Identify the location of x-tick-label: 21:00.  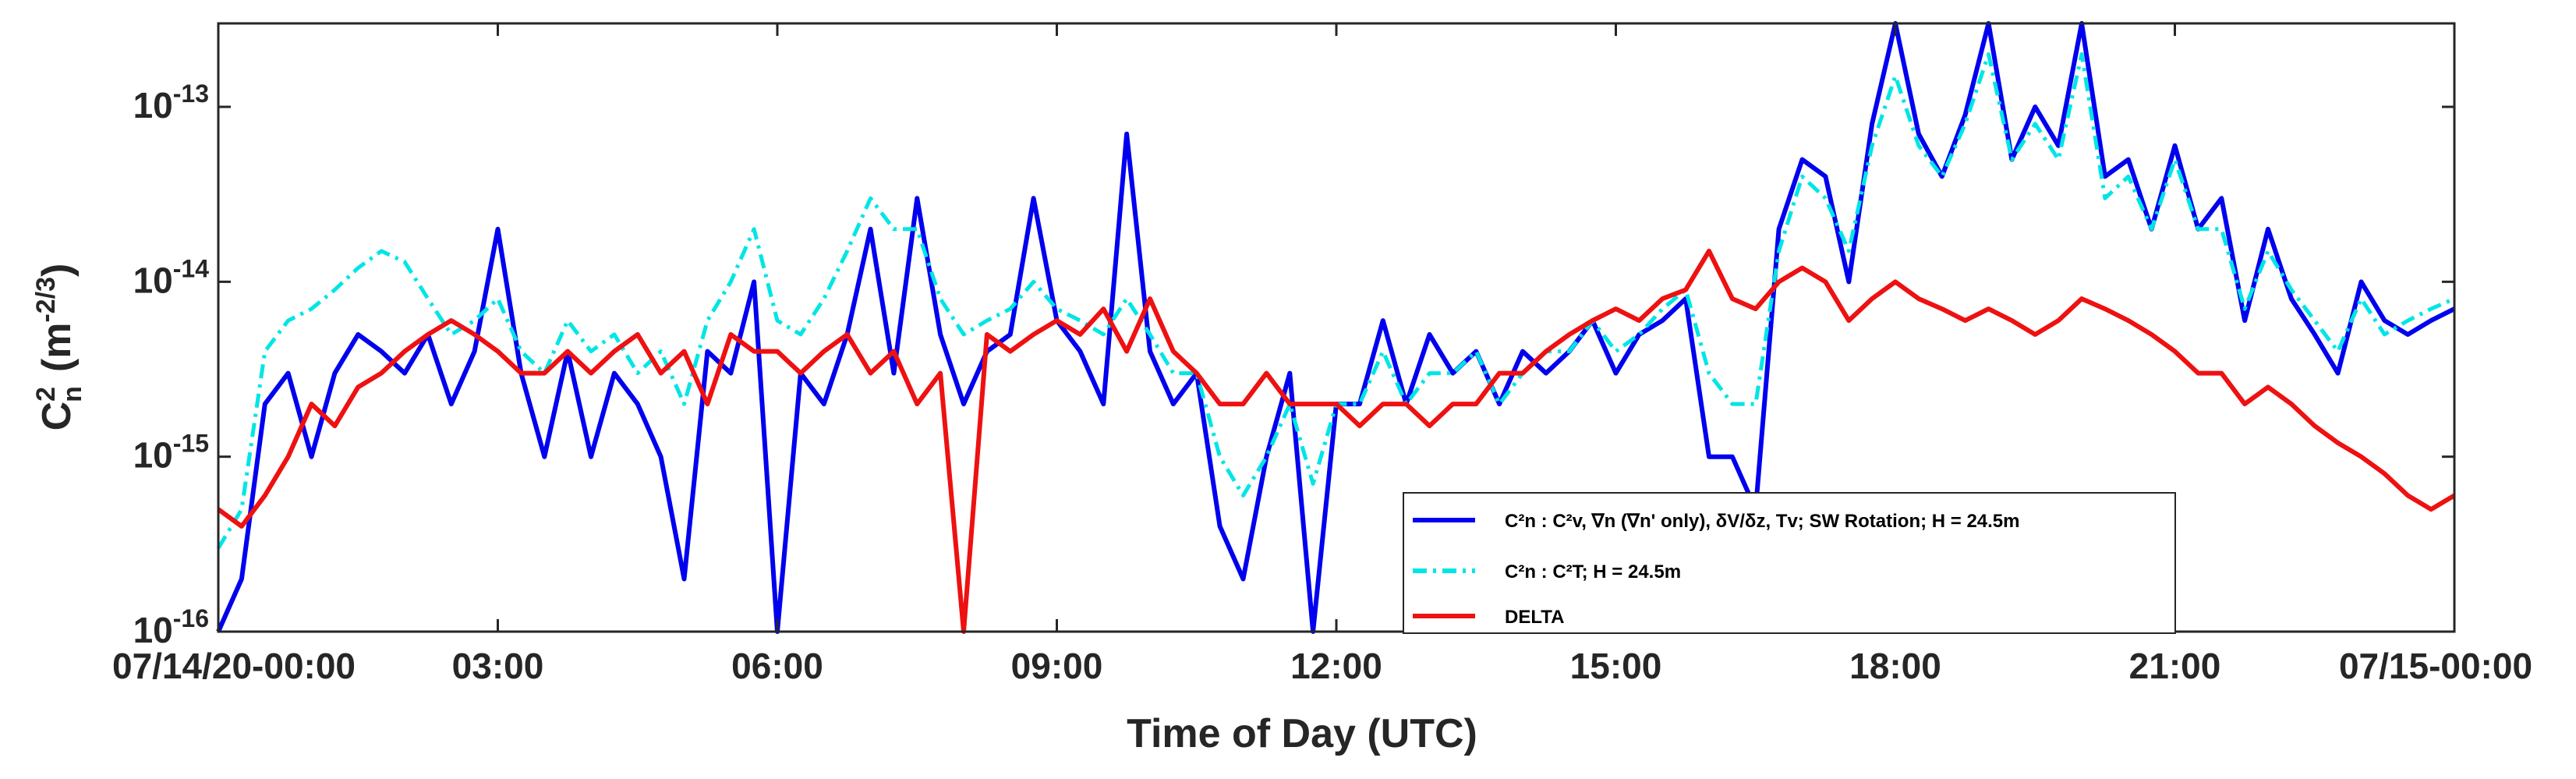
(2175, 666).